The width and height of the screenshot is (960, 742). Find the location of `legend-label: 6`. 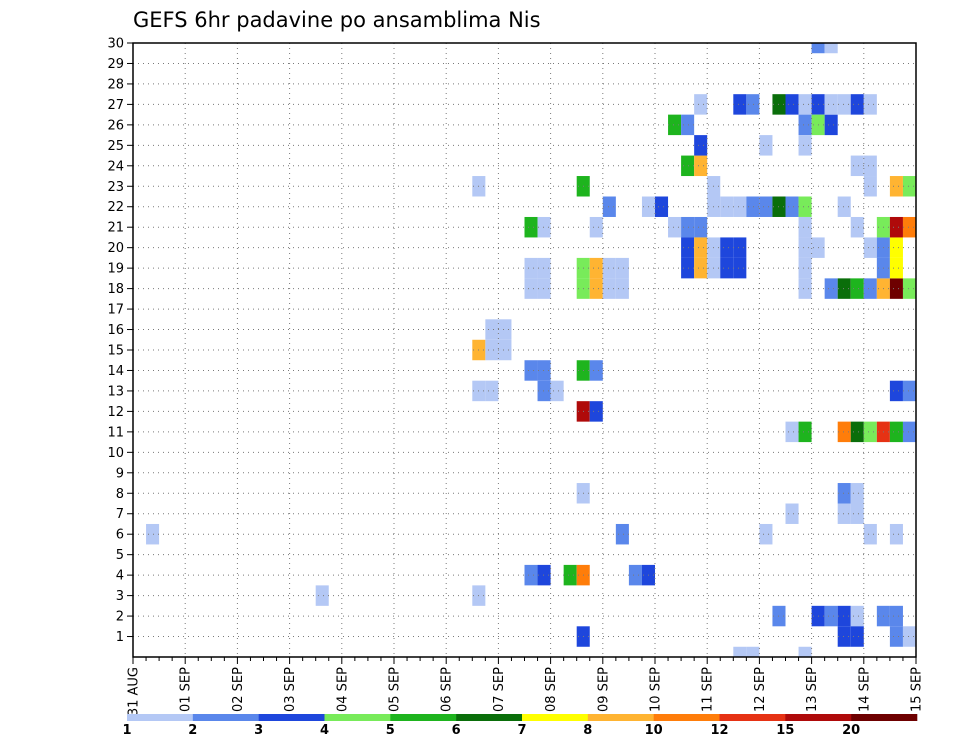

legend-label: 6 is located at coordinates (456, 730).